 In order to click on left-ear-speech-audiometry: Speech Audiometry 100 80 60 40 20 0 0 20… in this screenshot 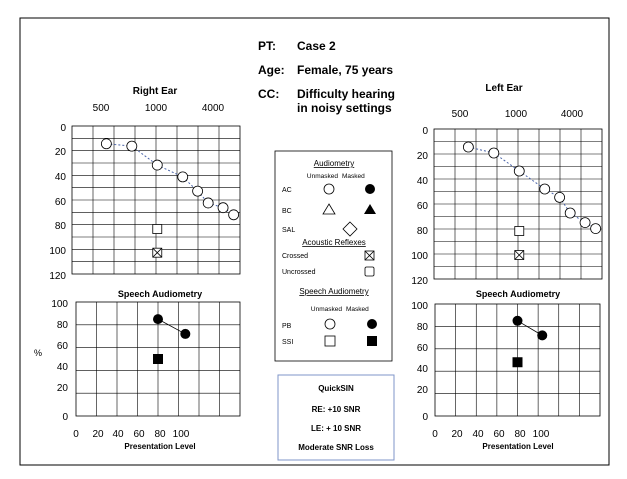, I will do `click(506, 370)`.